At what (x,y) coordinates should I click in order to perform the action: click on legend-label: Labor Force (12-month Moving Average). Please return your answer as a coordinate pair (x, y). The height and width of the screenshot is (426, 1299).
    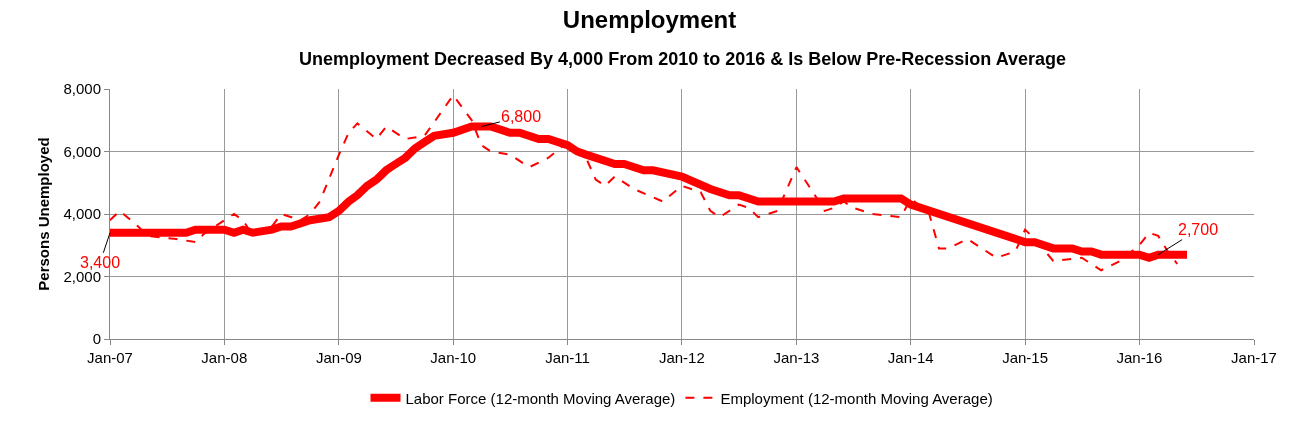
    Looking at the image, I should click on (540, 398).